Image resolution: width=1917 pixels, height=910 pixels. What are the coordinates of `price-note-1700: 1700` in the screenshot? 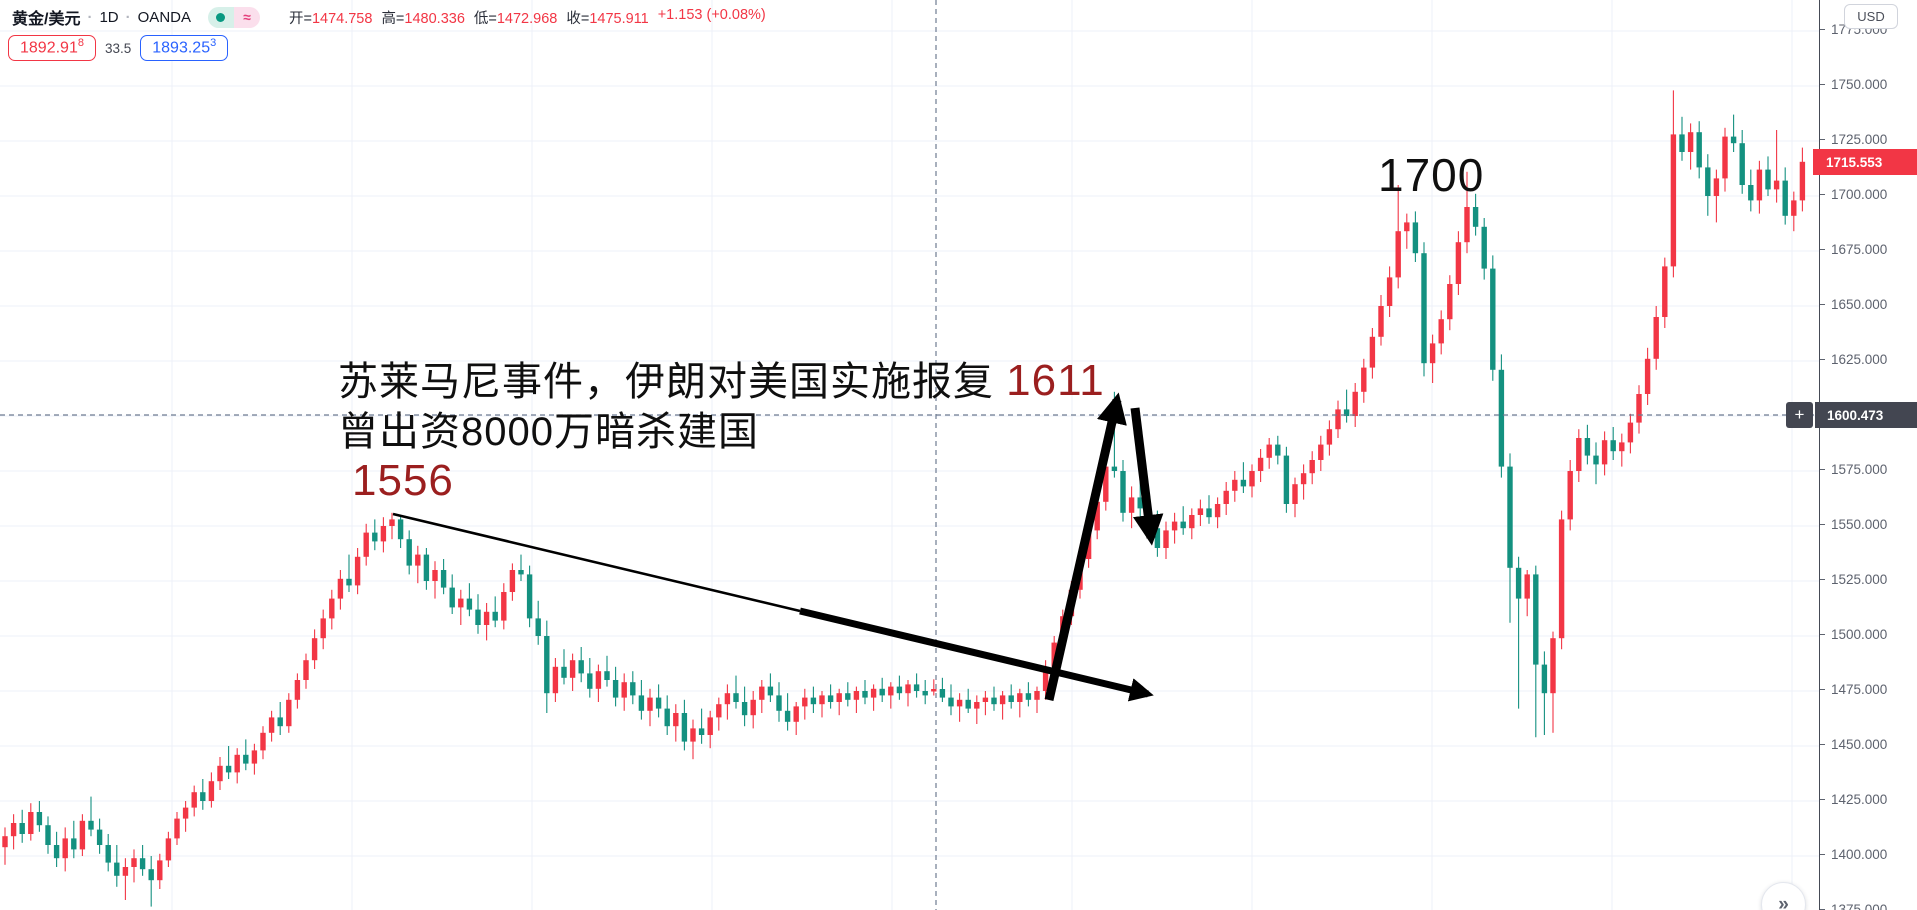 It's located at (1431, 175).